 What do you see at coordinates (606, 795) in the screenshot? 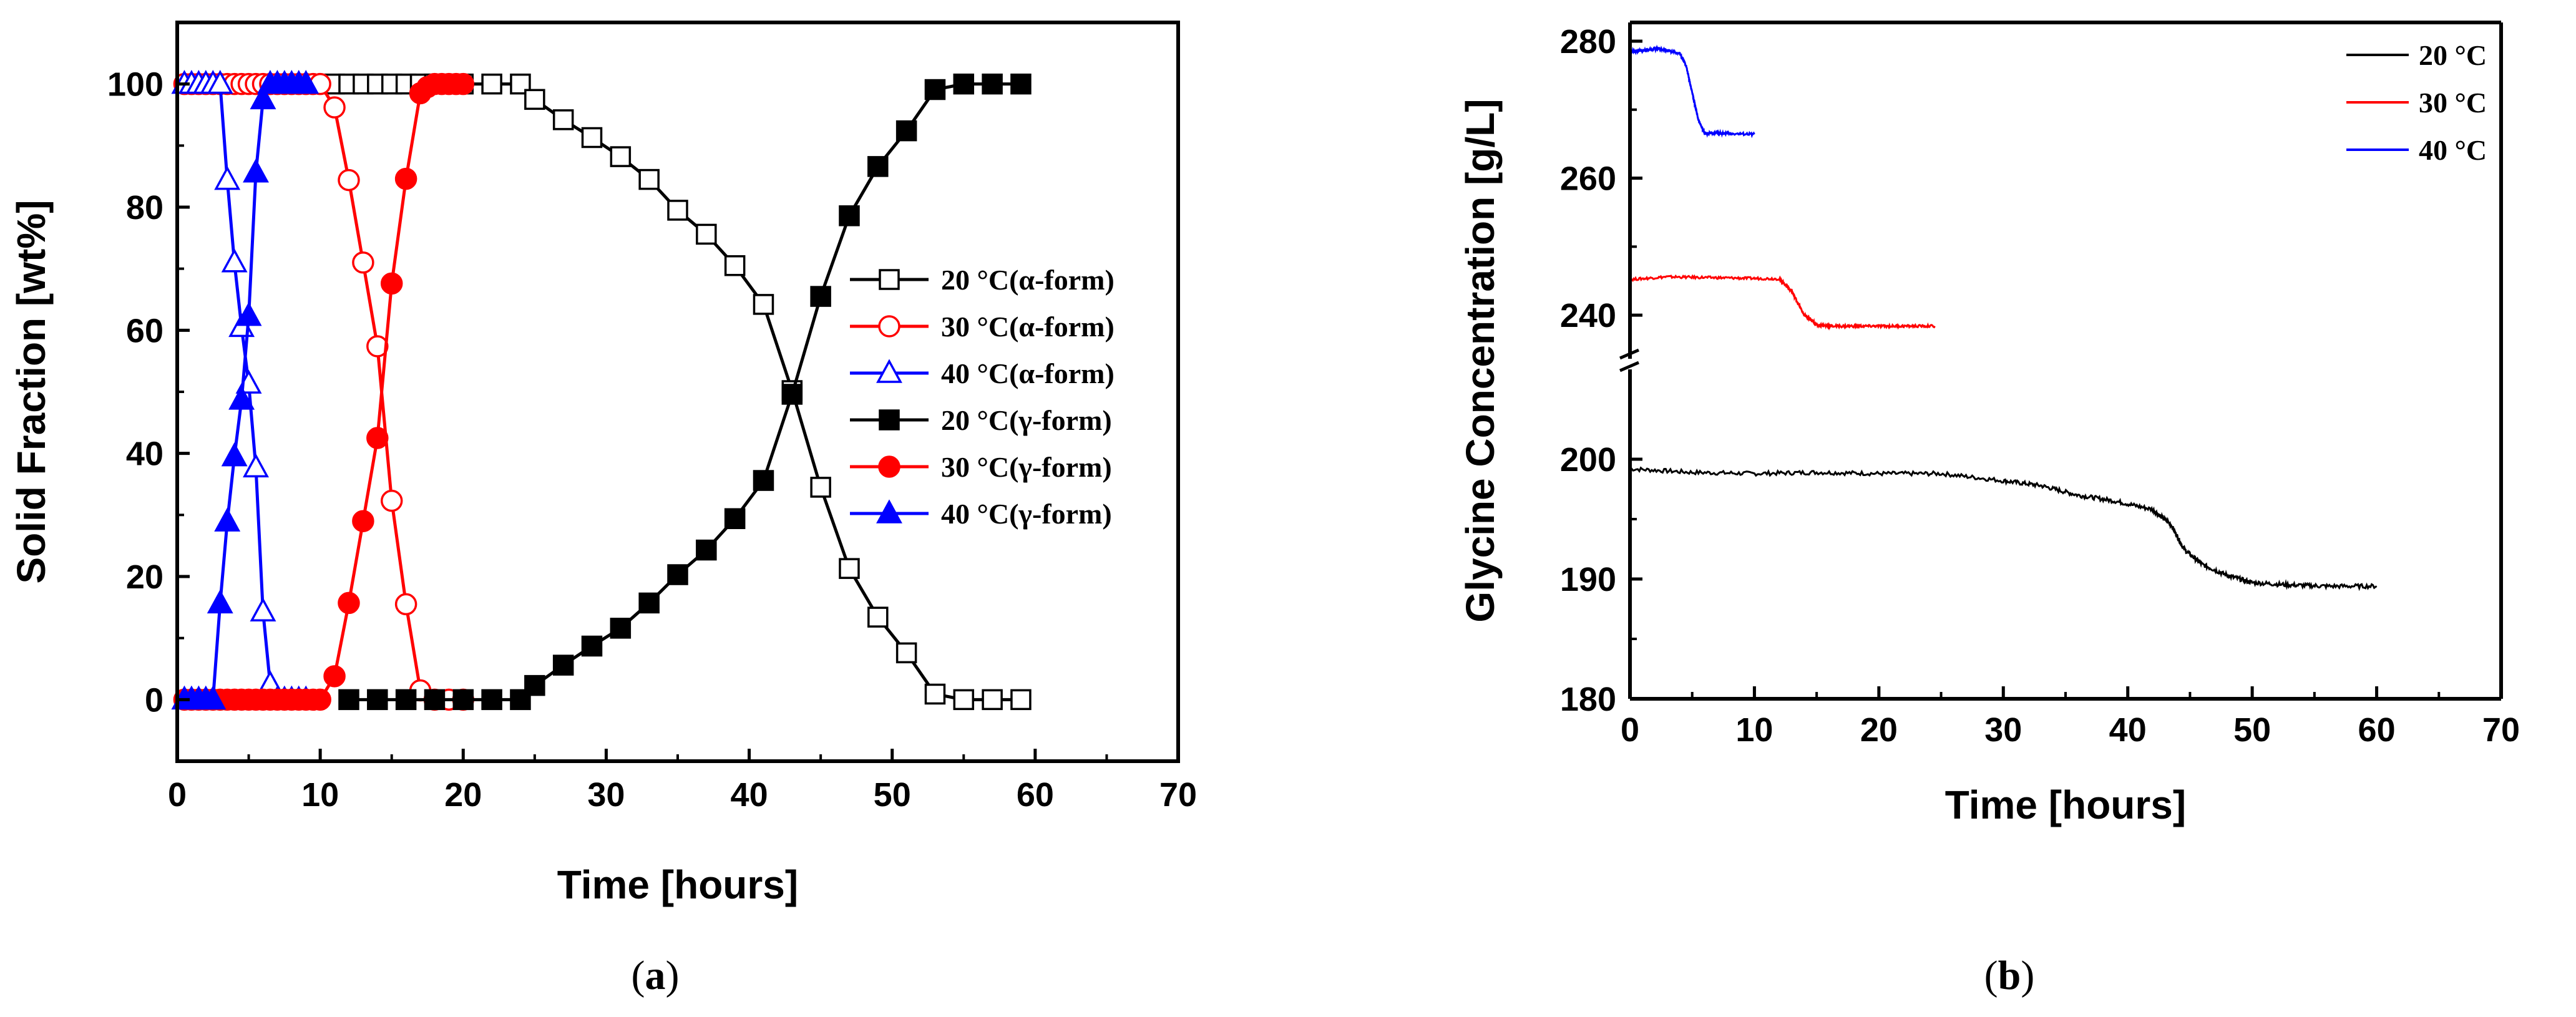
I see `x-tick-label-a: 30` at bounding box center [606, 795].